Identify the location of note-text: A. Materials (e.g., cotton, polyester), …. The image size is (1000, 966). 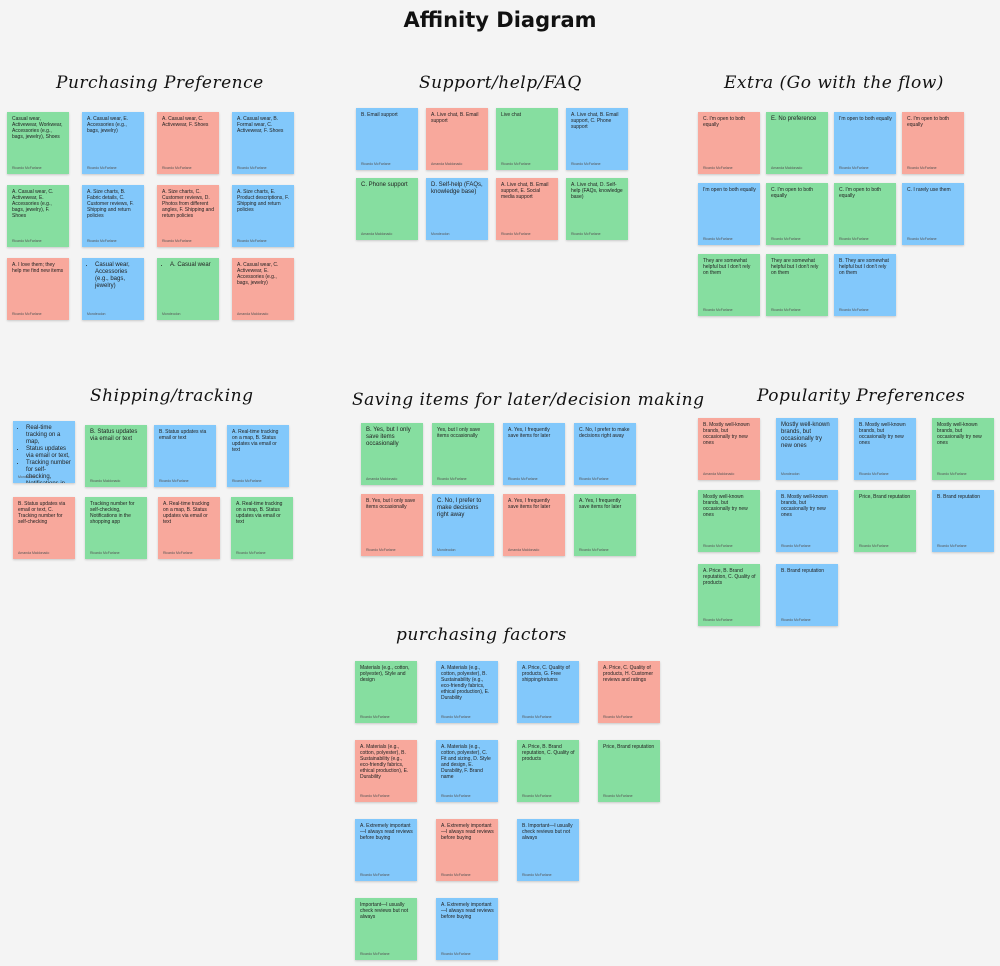
(465, 683).